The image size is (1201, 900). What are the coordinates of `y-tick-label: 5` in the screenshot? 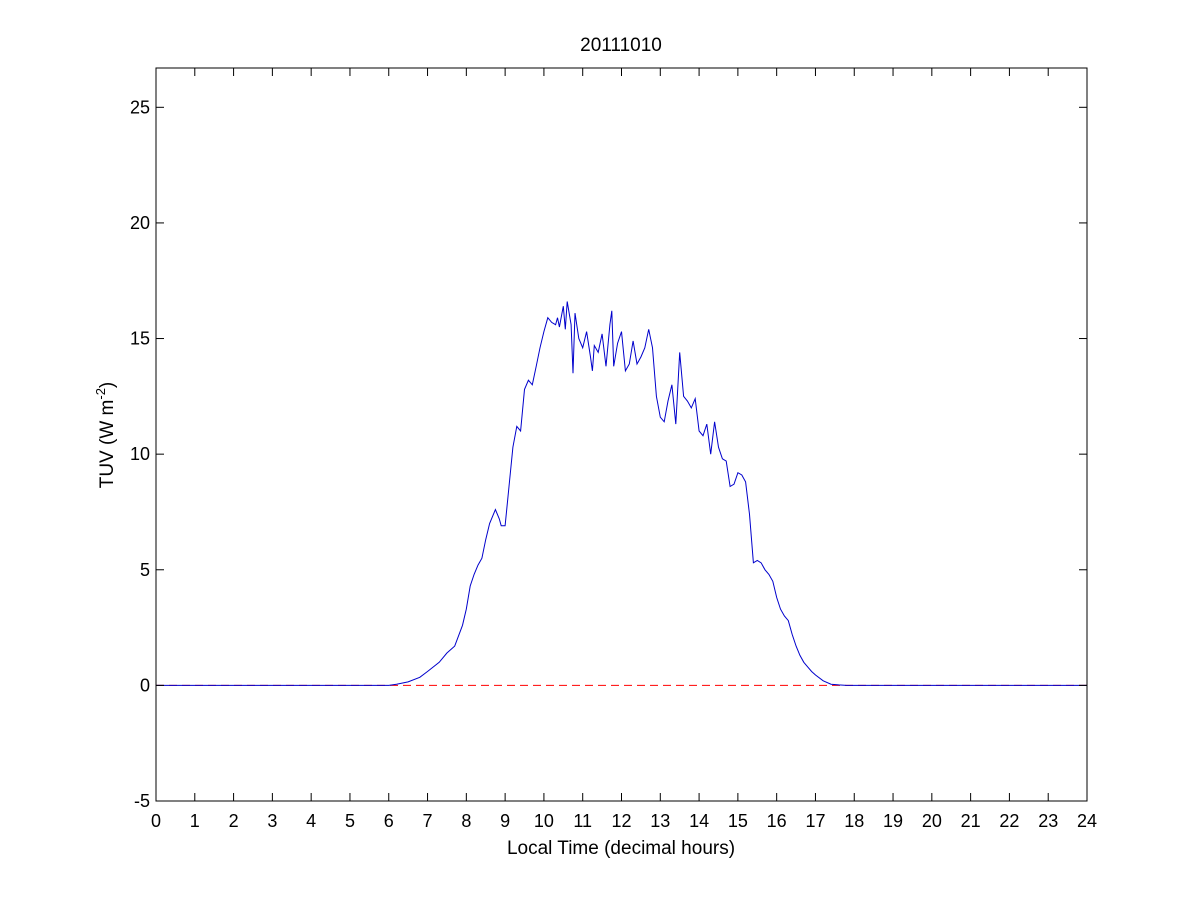 It's located at (145, 570).